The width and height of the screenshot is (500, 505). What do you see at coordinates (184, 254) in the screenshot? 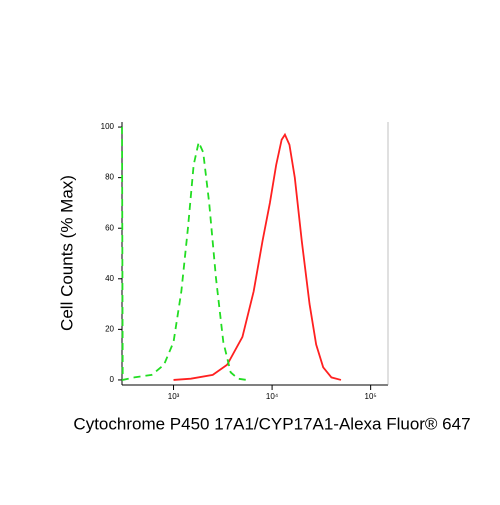
I see `histogram-line` at bounding box center [184, 254].